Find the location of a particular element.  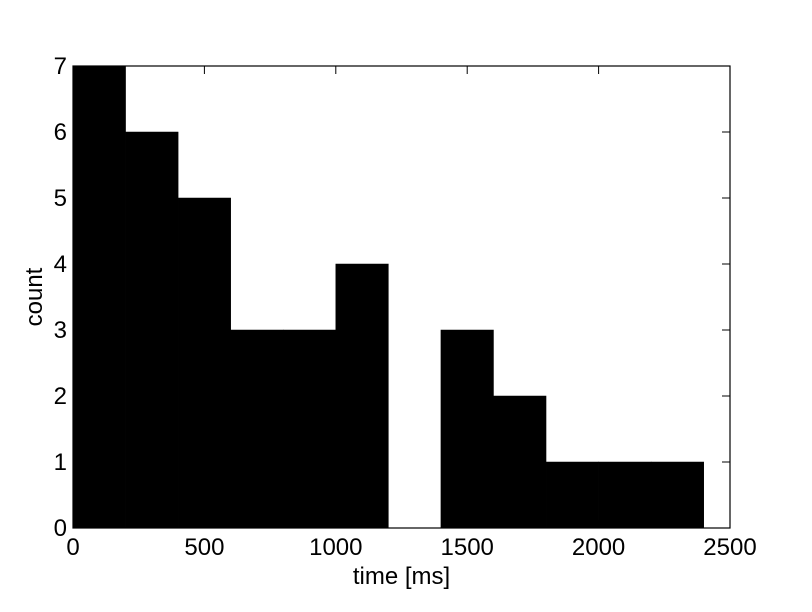

x-tick-label: 1500 is located at coordinates (467, 547).